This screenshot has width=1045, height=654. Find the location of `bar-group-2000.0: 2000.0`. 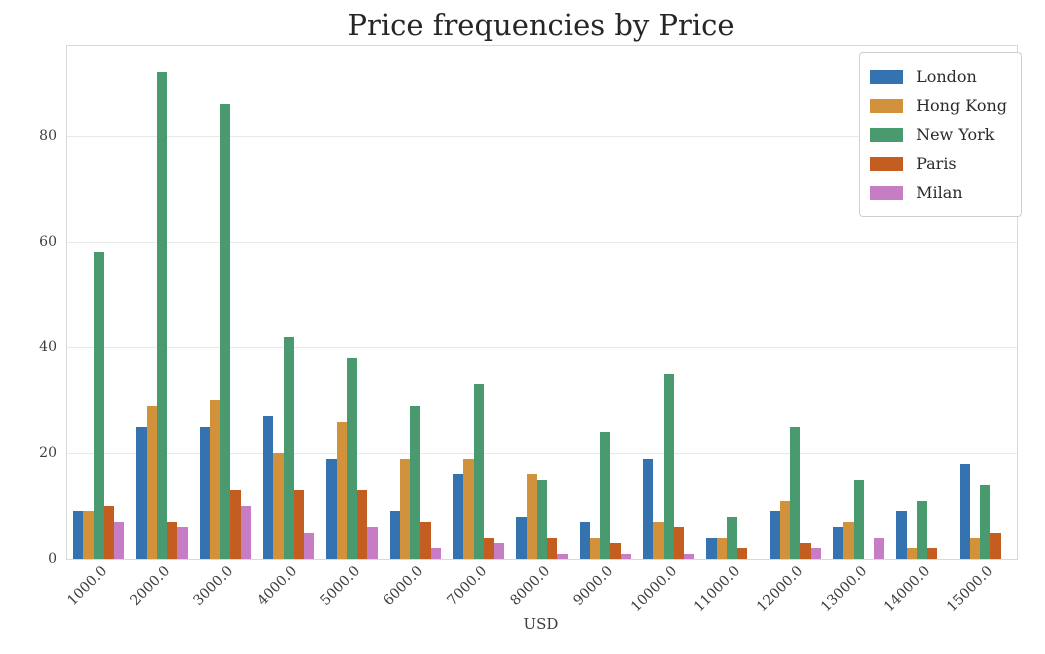

bar-group-2000.0: 2000.0 is located at coordinates (160, 327).